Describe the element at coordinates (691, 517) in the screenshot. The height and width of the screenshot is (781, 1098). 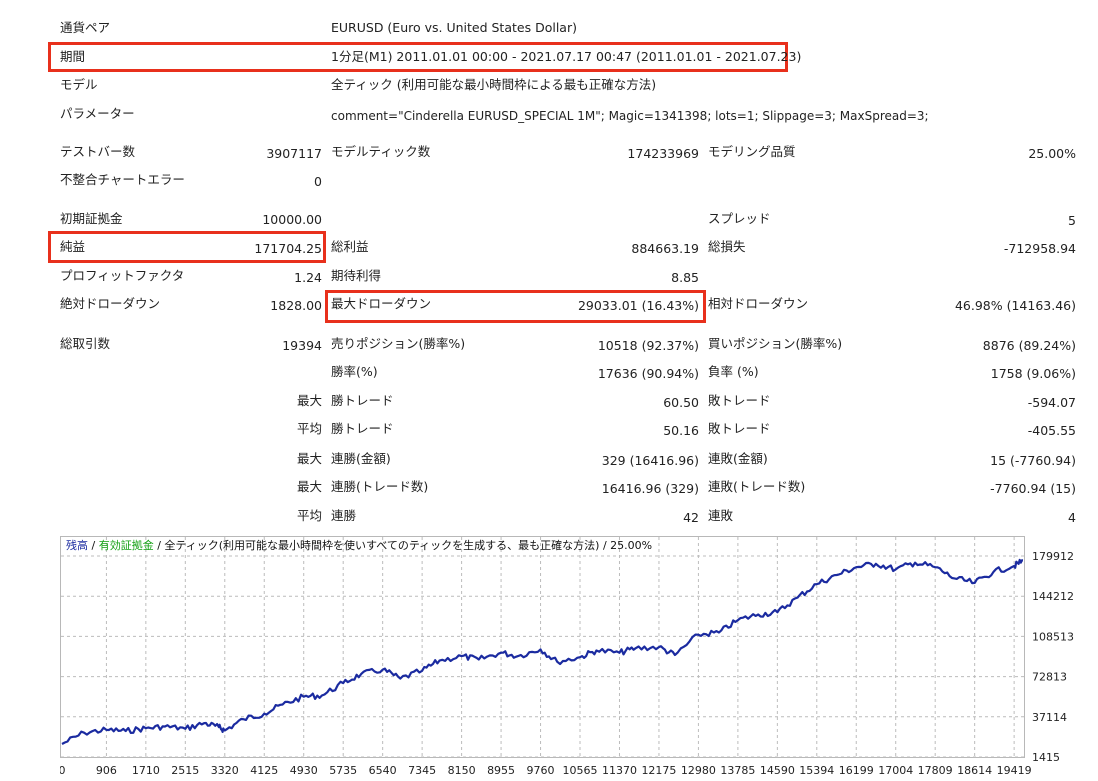
I see `avg-consecutive-win-value: 42` at that location.